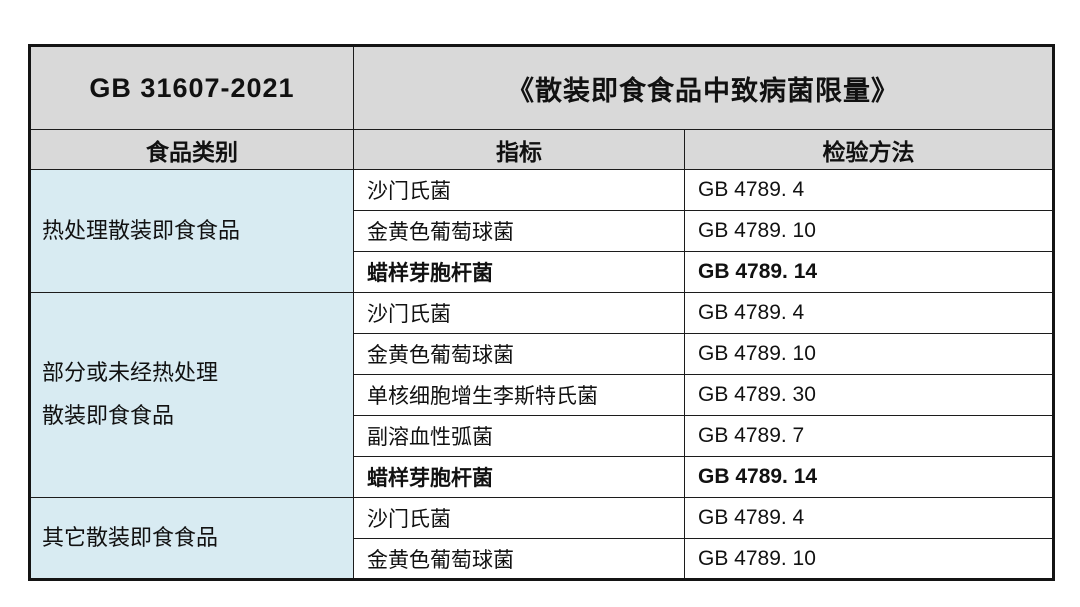  I want to click on indicator-cell: 单核细胞增生李斯特氏菌, so click(519, 395).